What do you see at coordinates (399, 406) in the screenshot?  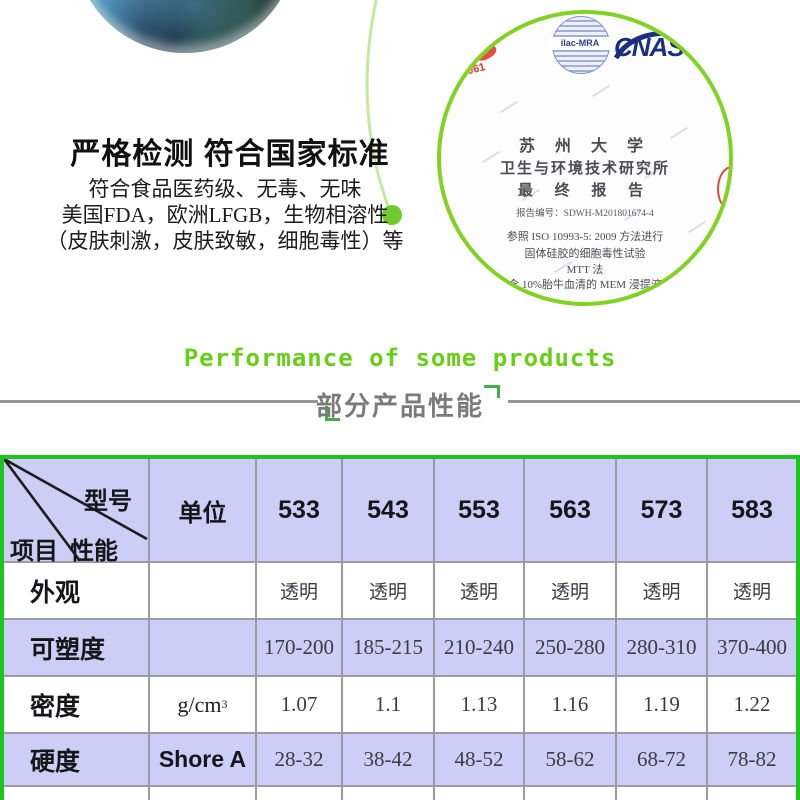 I see `performance-title-cn: 部分产品性能` at bounding box center [399, 406].